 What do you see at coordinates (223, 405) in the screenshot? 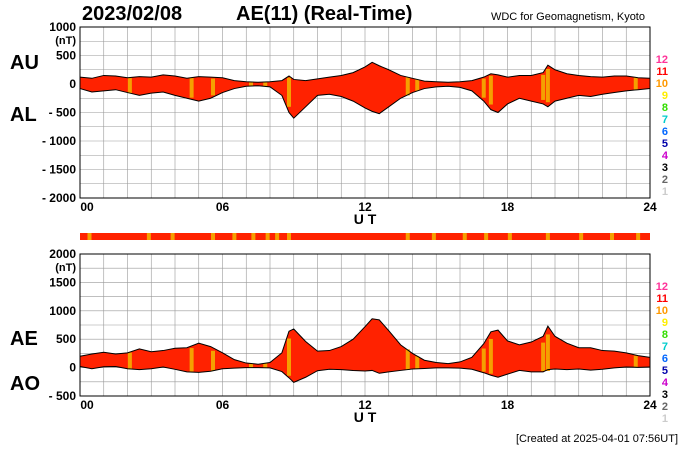
I see `x-tick-label: 06` at bounding box center [223, 405].